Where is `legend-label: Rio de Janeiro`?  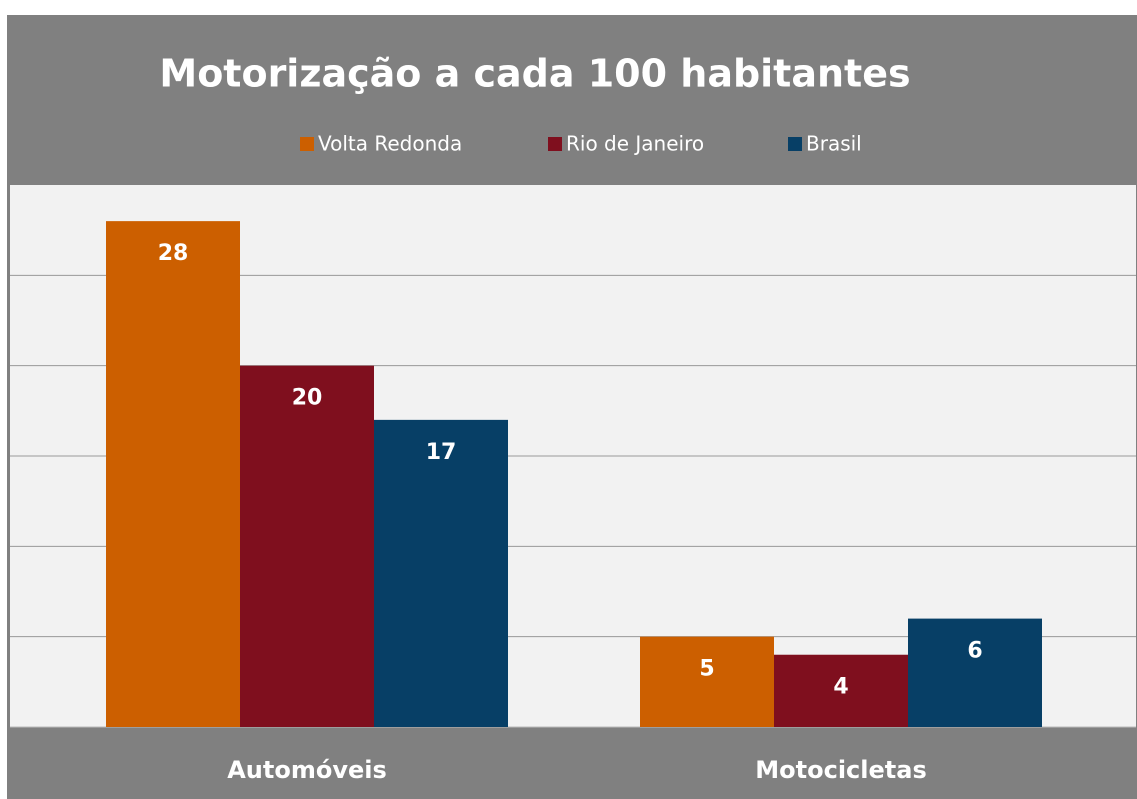 legend-label: Rio de Janeiro is located at coordinates (635, 144).